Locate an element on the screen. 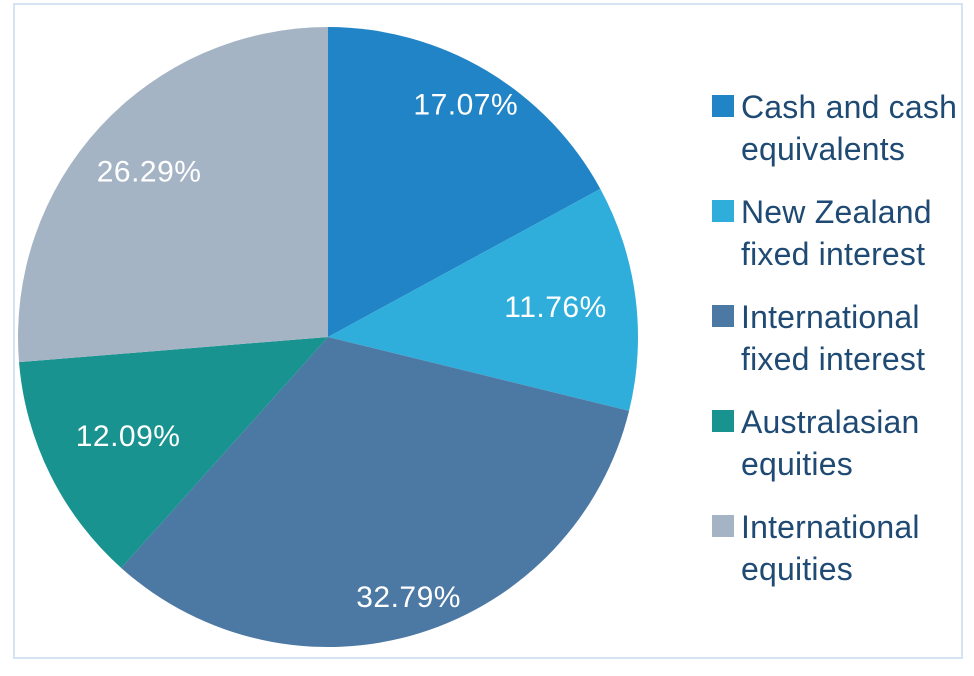 This screenshot has width=974, height=676. legend-item-0: Cash and cash equivalents is located at coordinates (837, 128).